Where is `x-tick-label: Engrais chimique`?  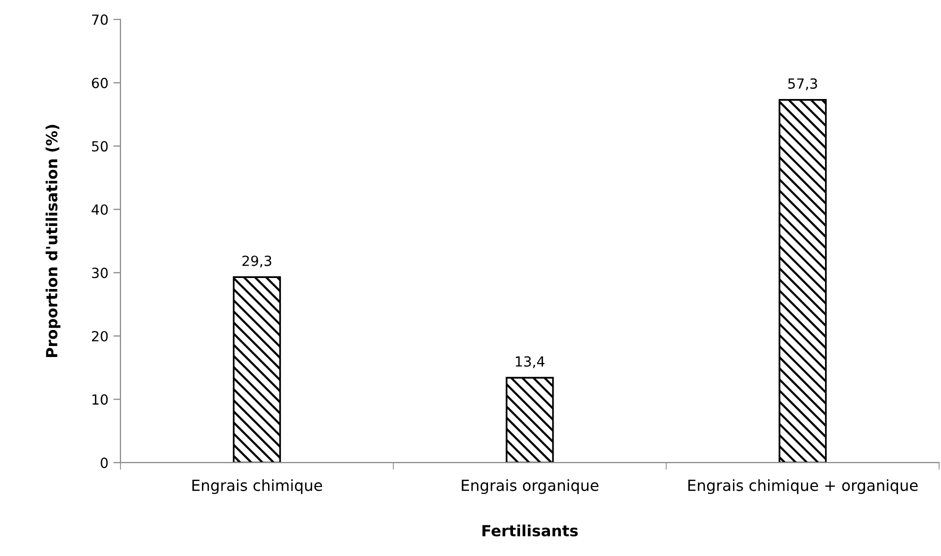
x-tick-label: Engrais chimique is located at coordinates (257, 486).